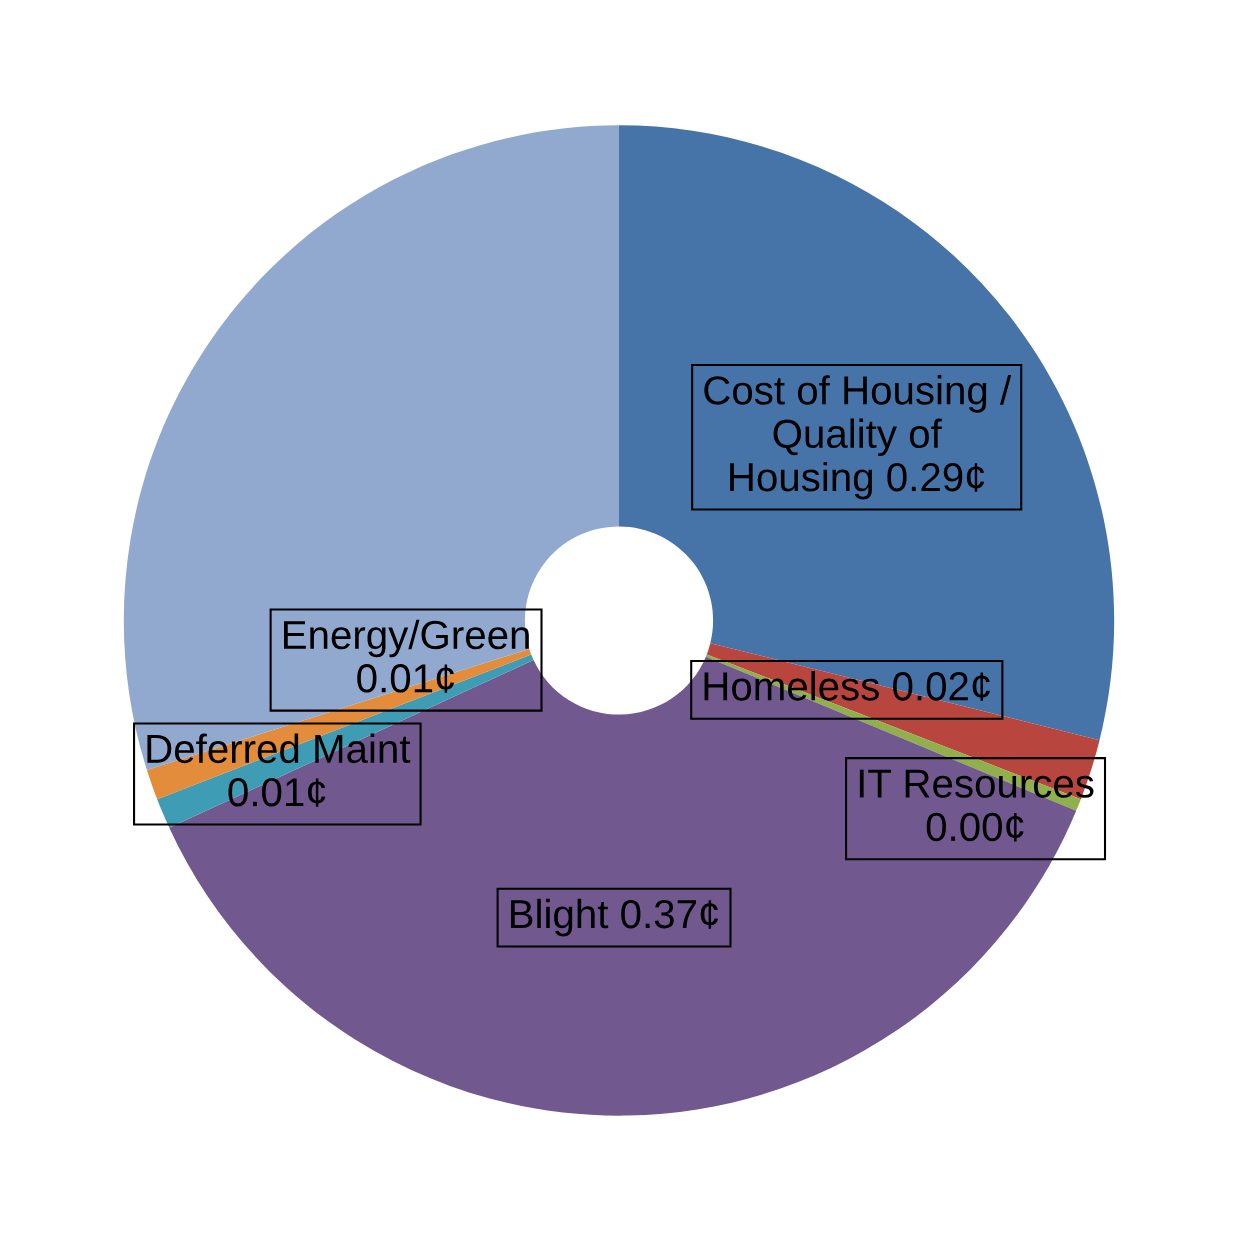  I want to click on data-label: 0.00¢, so click(975, 827).